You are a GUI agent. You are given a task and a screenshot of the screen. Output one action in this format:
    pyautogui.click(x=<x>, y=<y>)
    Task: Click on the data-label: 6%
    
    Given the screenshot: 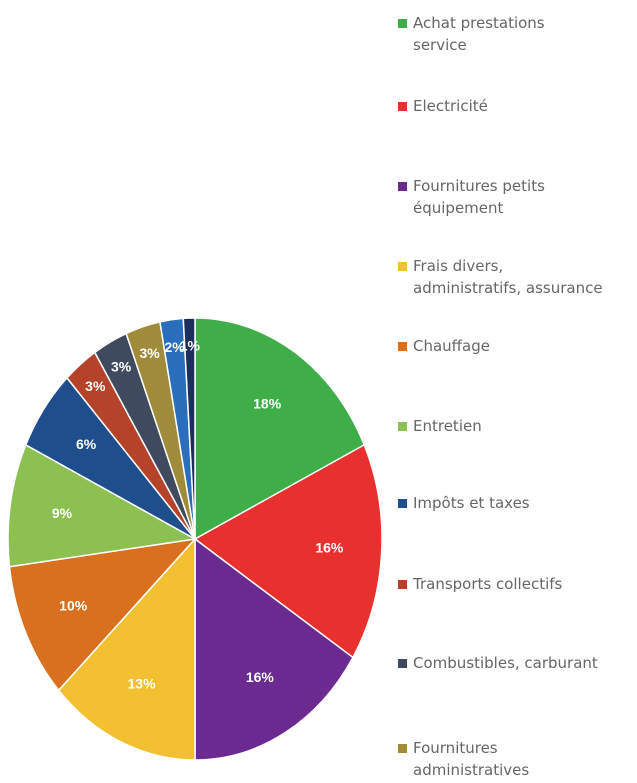 What is the action you would take?
    pyautogui.click(x=86, y=444)
    